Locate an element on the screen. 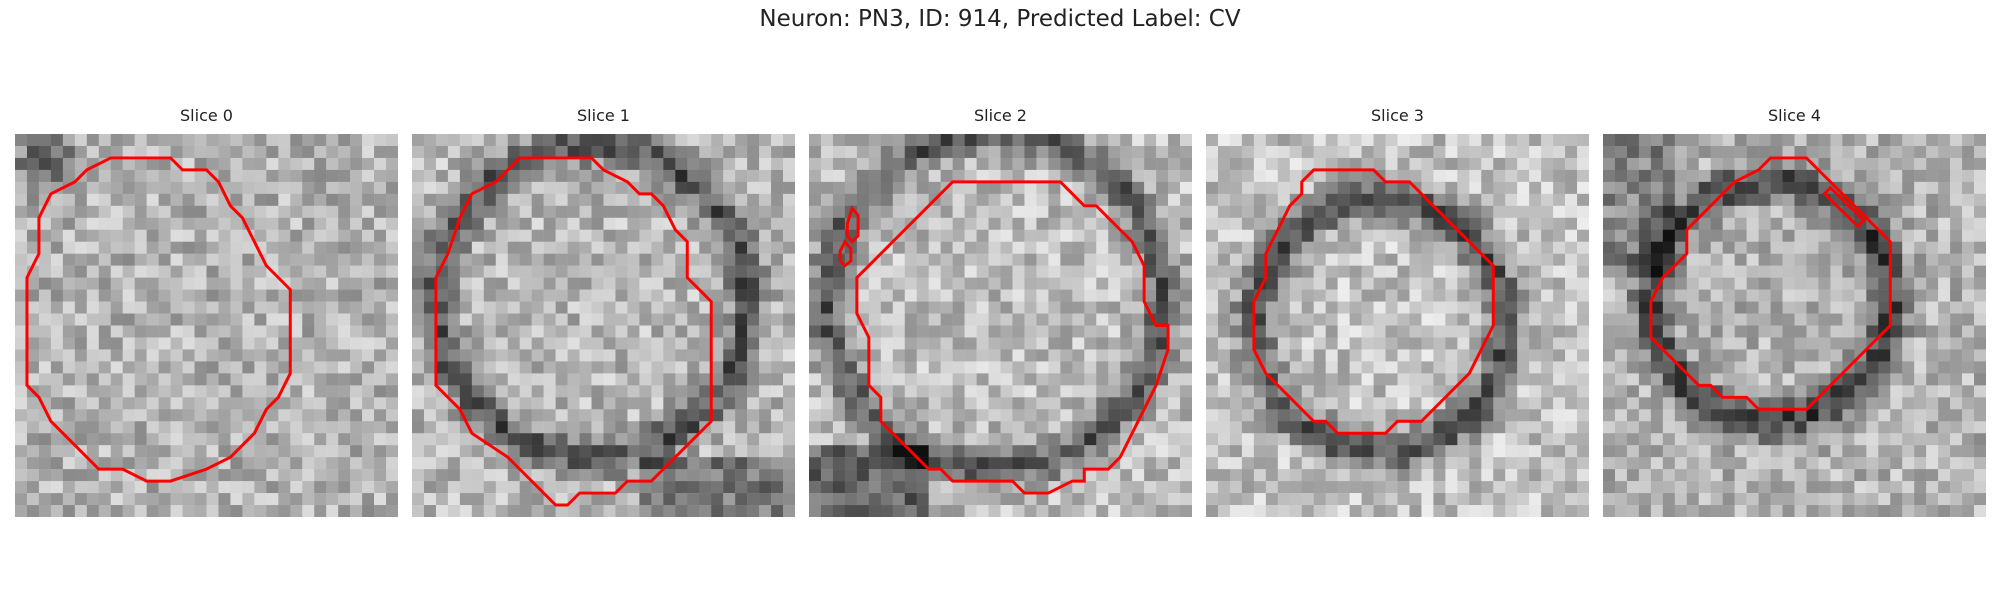 This screenshot has height=600, width=2000. slice-title: Slice 3 is located at coordinates (1397, 115).